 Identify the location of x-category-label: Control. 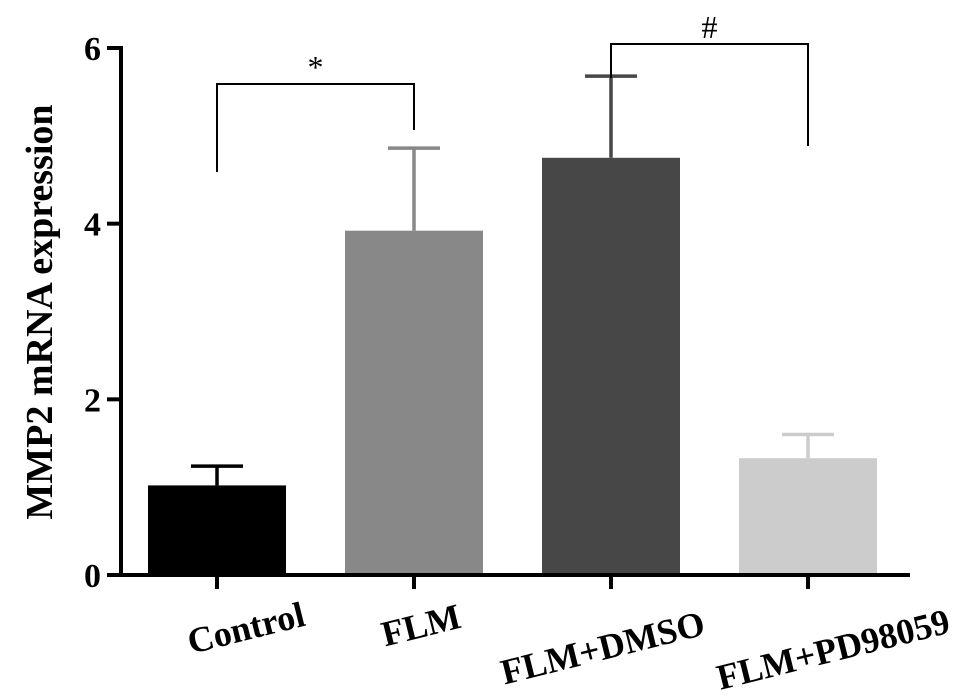
(245, 628).